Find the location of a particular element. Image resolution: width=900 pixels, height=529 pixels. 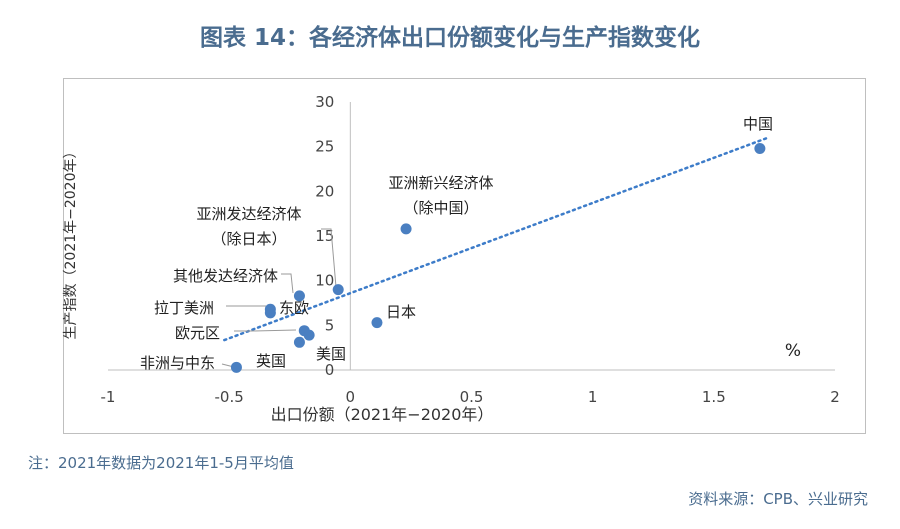

x-tick-label: 0 is located at coordinates (351, 397).